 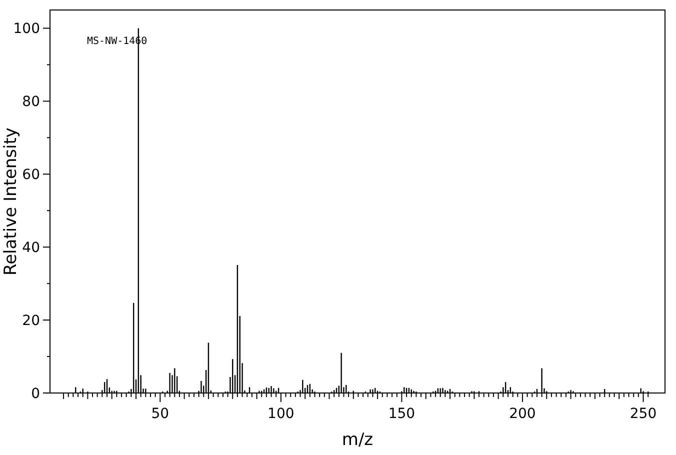 I want to click on y-tick-label: 80, so click(x=31, y=102).